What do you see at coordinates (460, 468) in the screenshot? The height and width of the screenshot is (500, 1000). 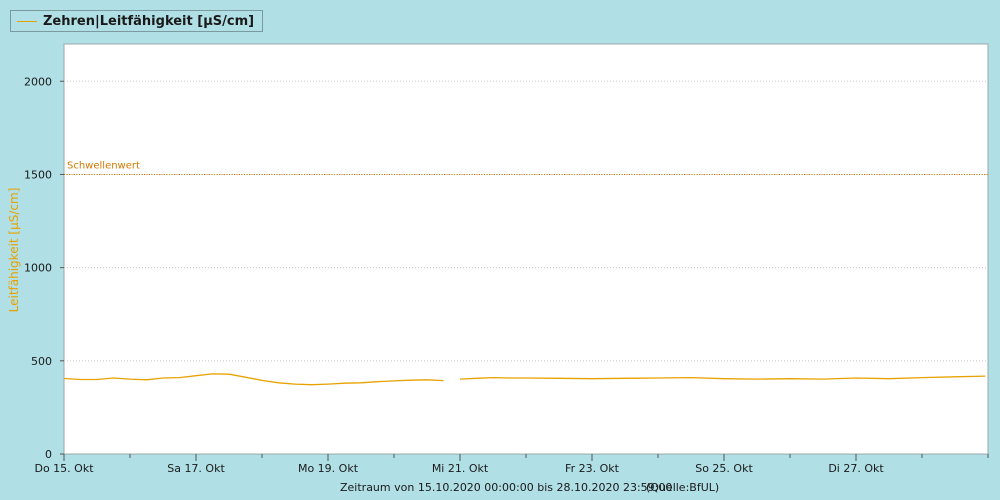 I see `x-tick-label: Mi 21. Okt` at bounding box center [460, 468].